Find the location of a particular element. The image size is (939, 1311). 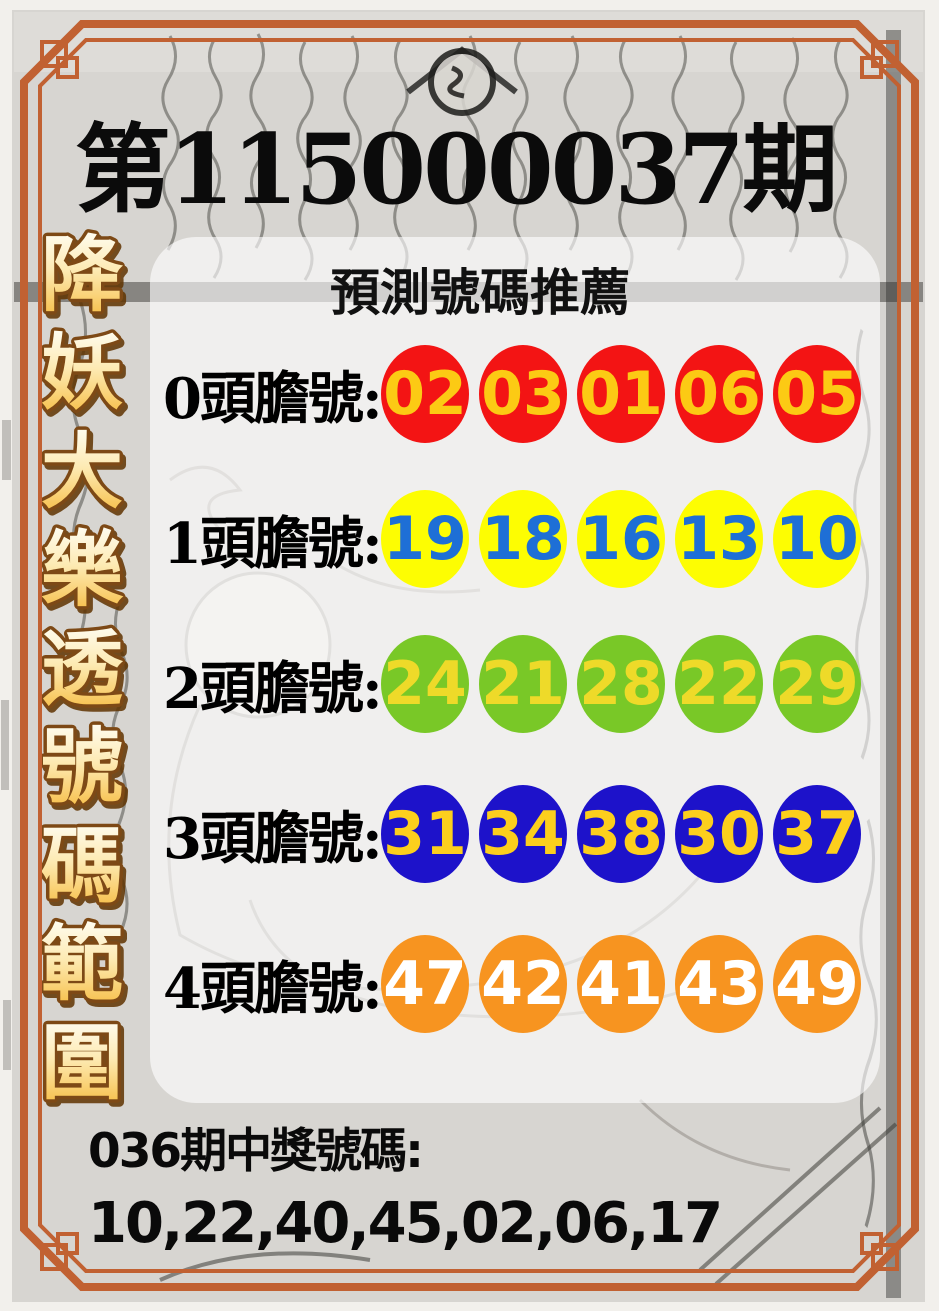

lottery-ball: 47 is located at coordinates (425, 984).